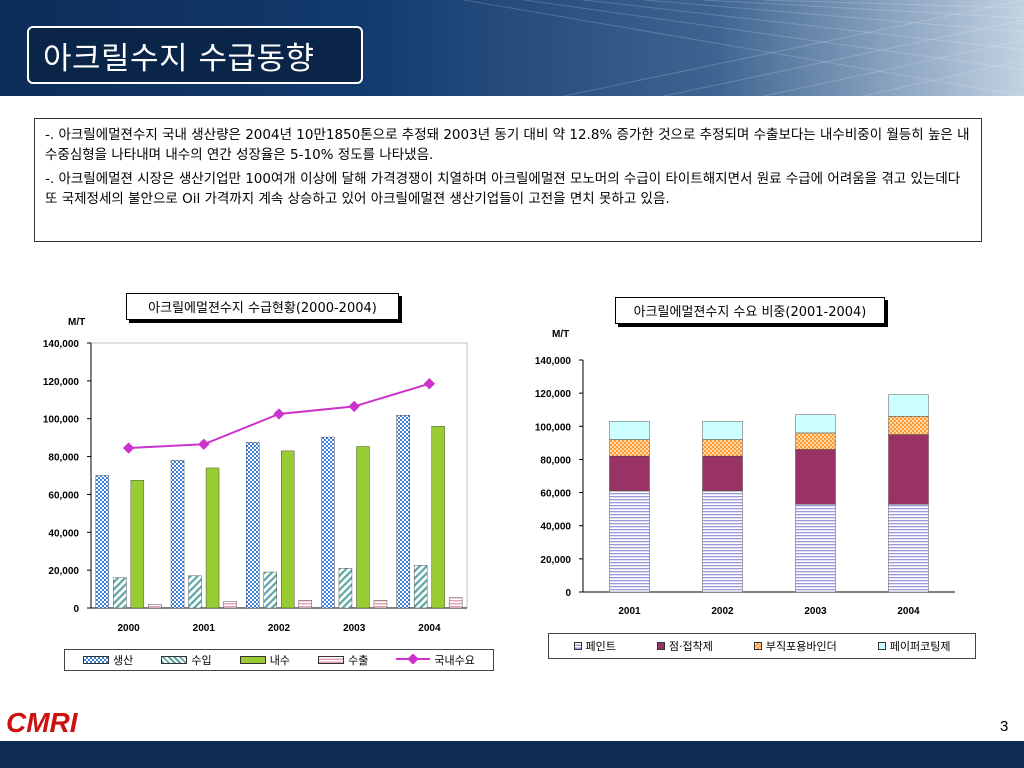 The width and height of the screenshot is (1024, 768). What do you see at coordinates (629, 448) in the screenshot?
I see `chart2-bar-부직포용바인더-2001` at bounding box center [629, 448].